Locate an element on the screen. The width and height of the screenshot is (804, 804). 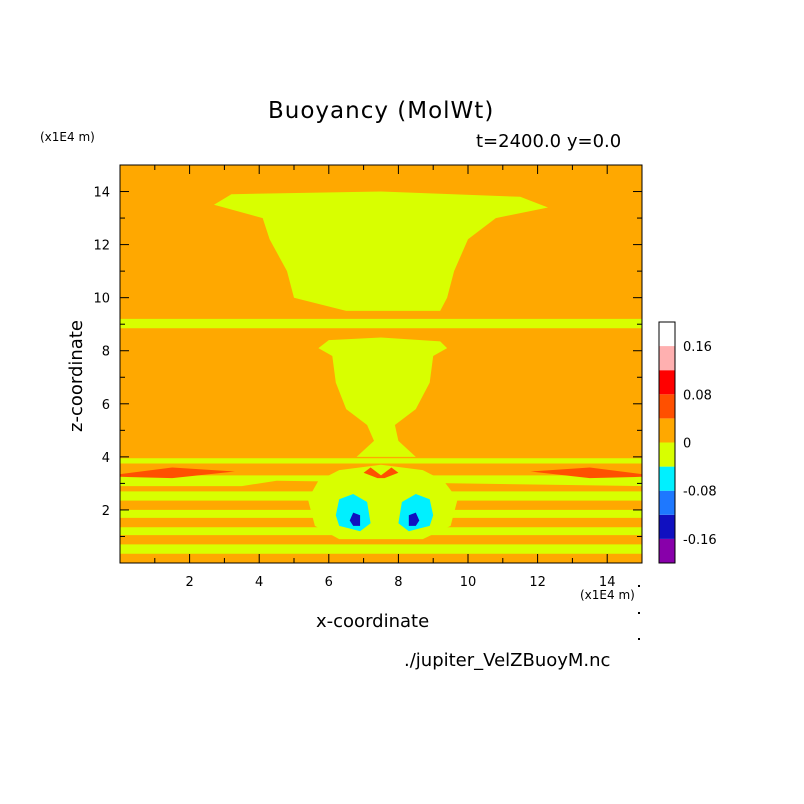
colorbar-tick-label: 0.08 is located at coordinates (697, 395).